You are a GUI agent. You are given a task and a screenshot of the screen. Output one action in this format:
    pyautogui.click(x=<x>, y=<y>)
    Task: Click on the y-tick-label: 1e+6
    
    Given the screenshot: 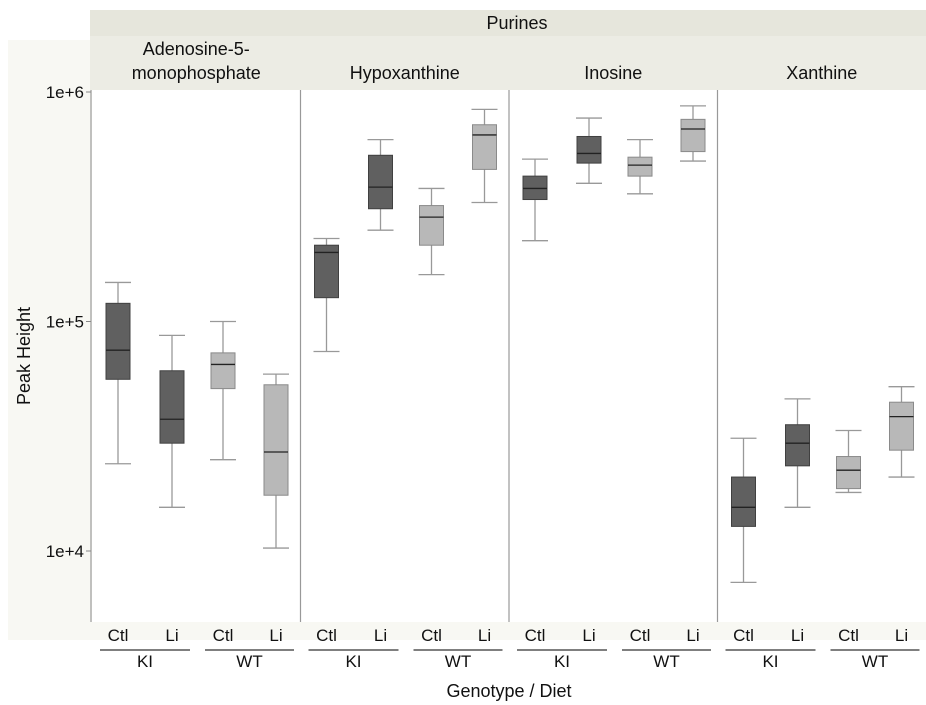 What is the action you would take?
    pyautogui.click(x=65, y=92)
    